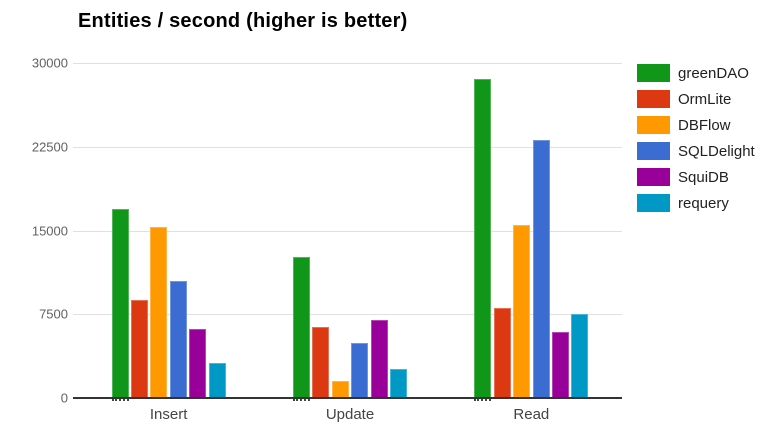 This screenshot has height=432, width=770. I want to click on bar-requery-update, so click(398, 383).